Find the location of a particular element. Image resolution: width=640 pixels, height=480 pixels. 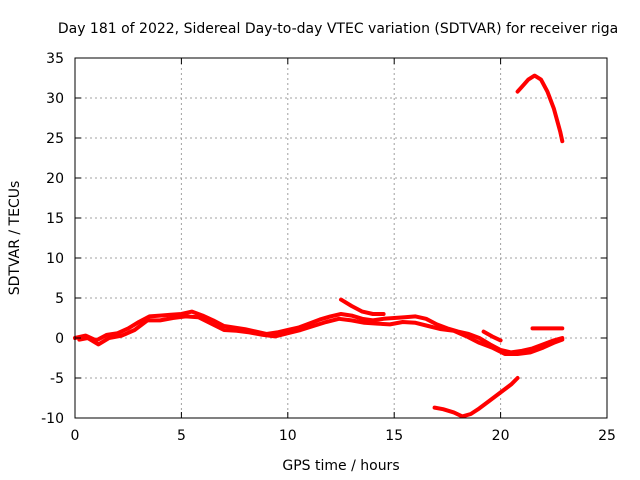

y-tick-label: 30 is located at coordinates (55, 99).